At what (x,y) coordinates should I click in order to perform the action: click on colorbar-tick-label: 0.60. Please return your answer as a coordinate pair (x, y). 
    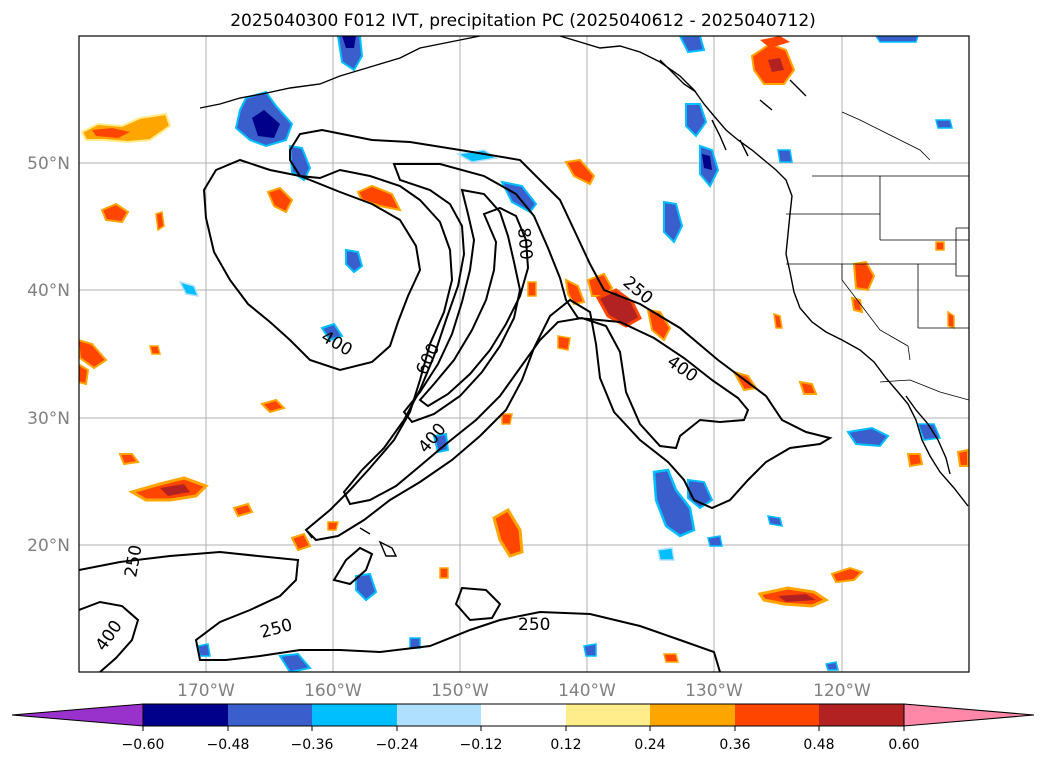
    Looking at the image, I should click on (903, 745).